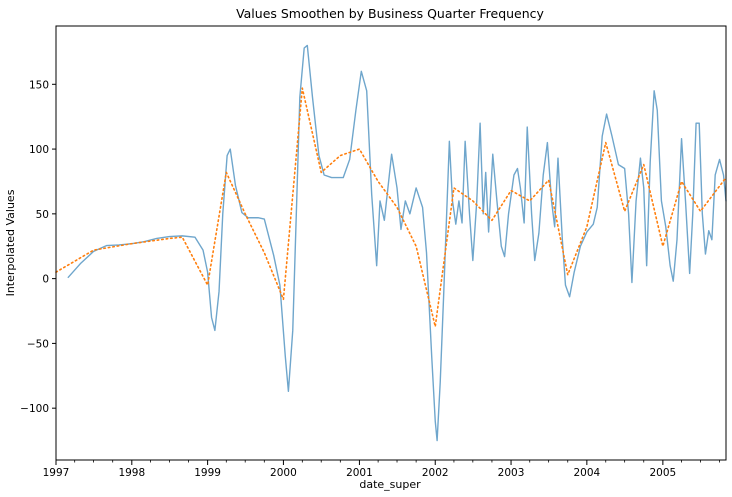 The width and height of the screenshot is (732, 497). Describe the element at coordinates (359, 473) in the screenshot. I see `x-tick-label: 2001` at that location.